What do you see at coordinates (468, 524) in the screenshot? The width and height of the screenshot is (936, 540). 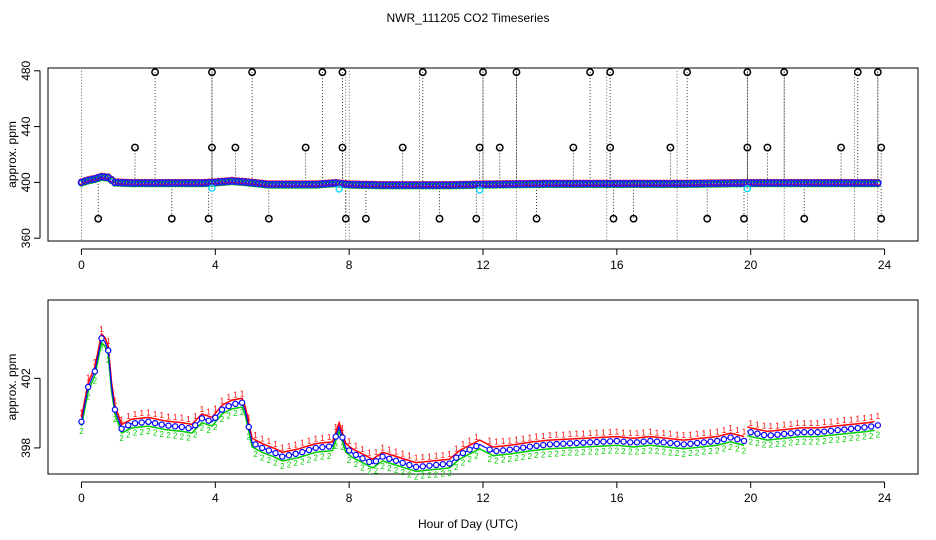 I see `x-axis-label: Hour of Day (UTC)` at bounding box center [468, 524].